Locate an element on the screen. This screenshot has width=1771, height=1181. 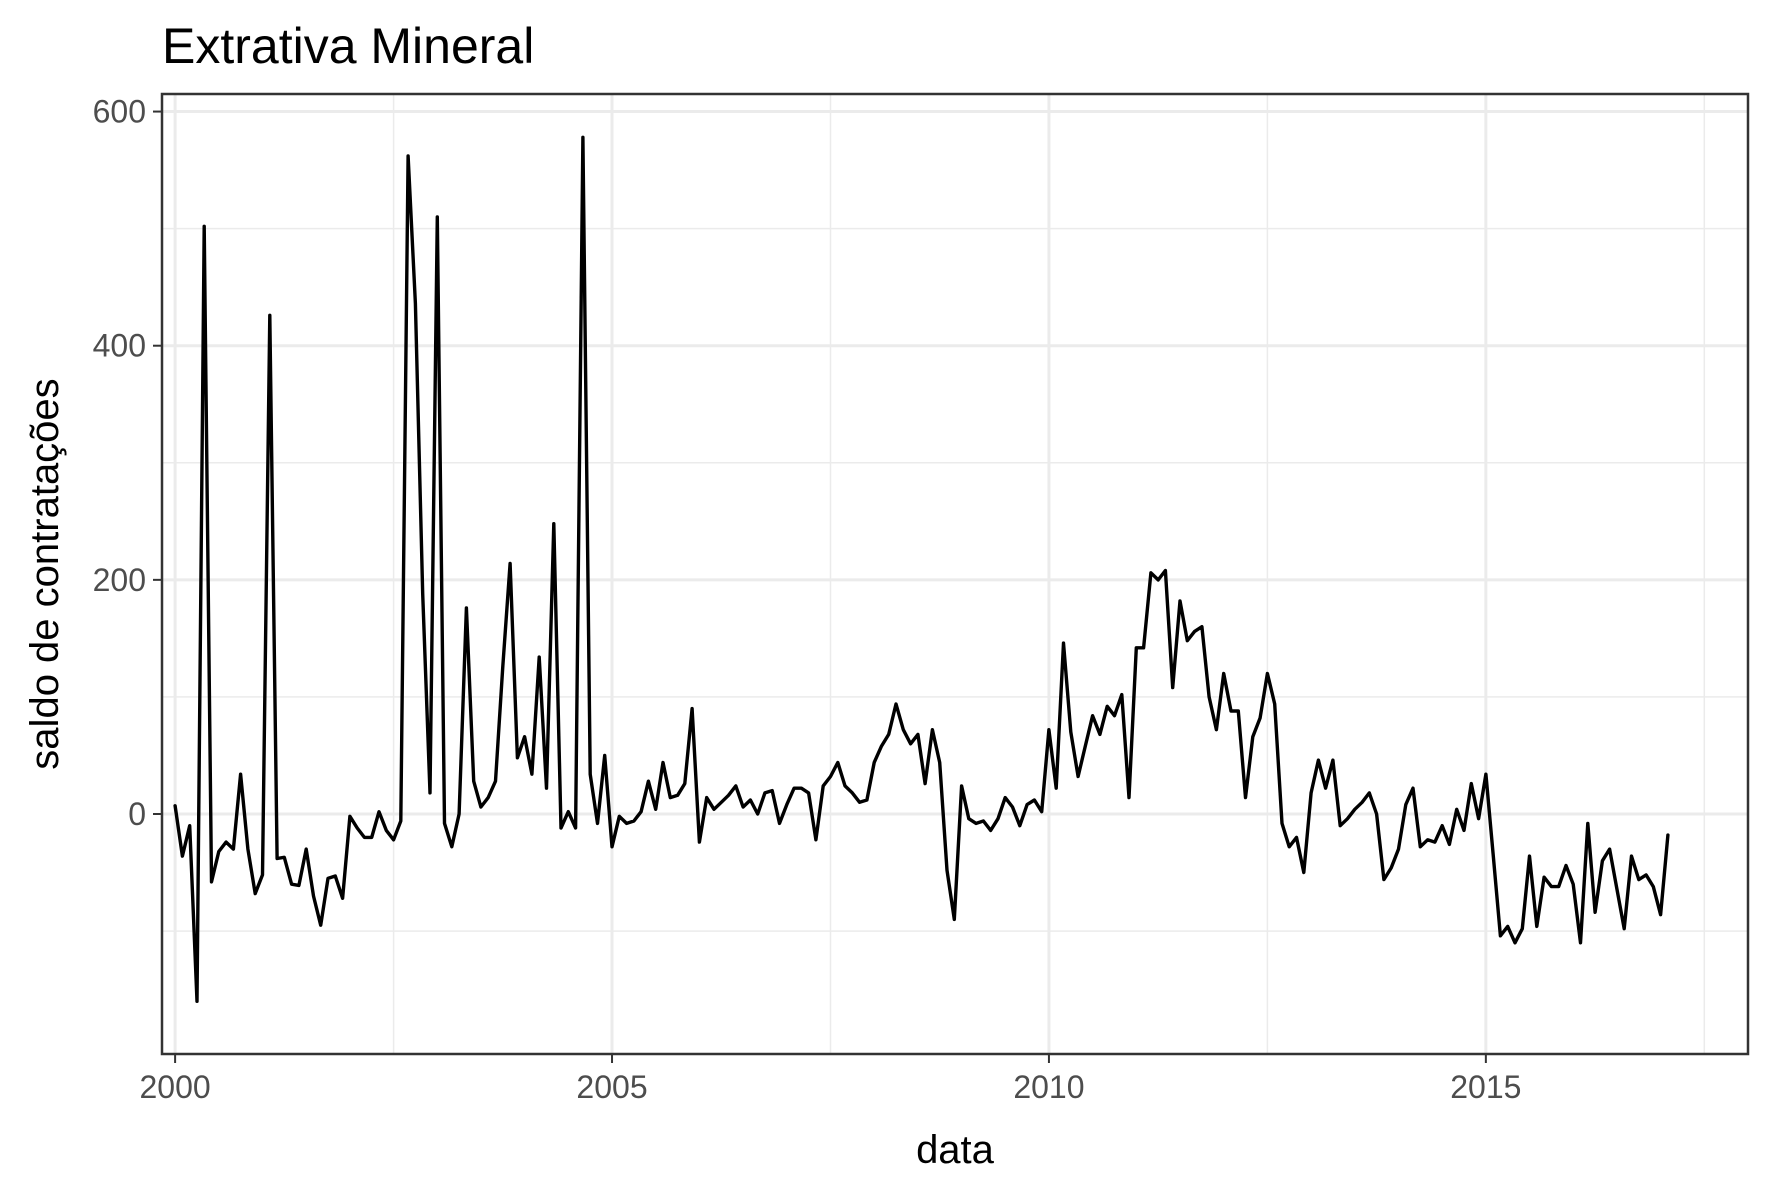
y-axis-ticks: 0 200 400 600 is located at coordinates (127, 463).